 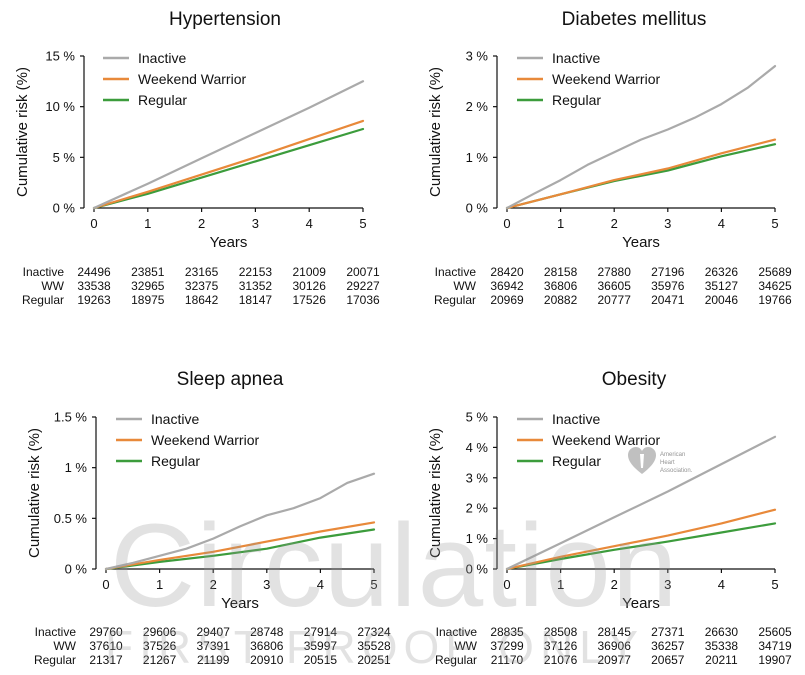 What do you see at coordinates (374, 646) in the screenshot?
I see `risk-table-cell: 35528` at bounding box center [374, 646].